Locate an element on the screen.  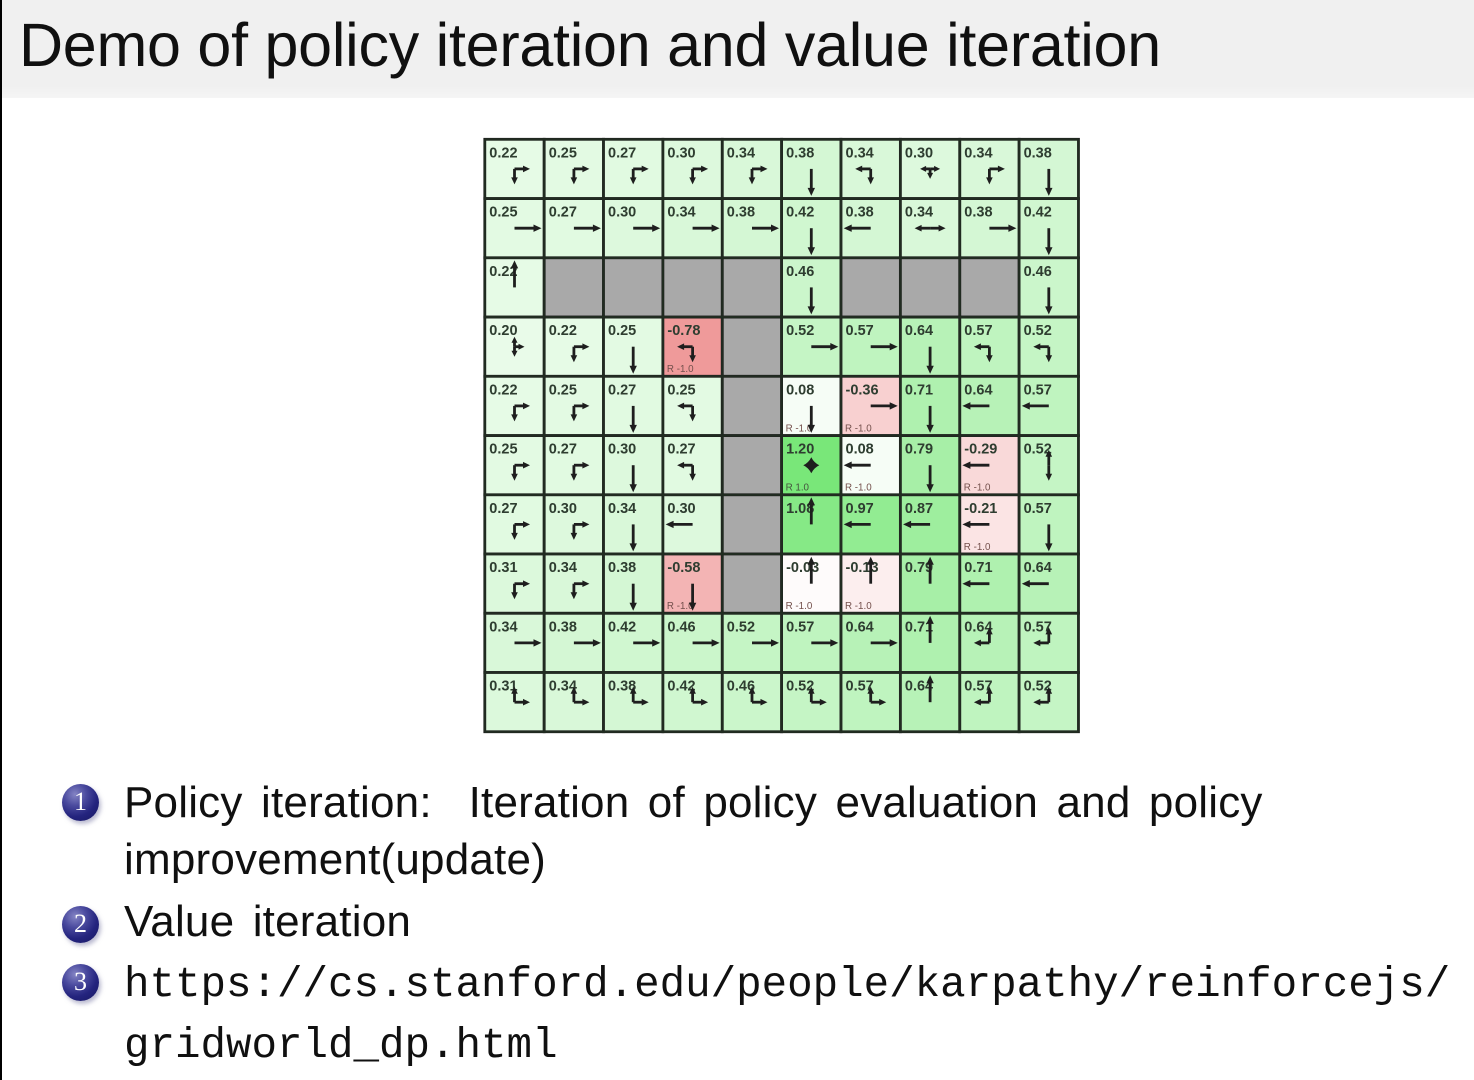
svg-text: -0.78 is located at coordinates (683, 331).